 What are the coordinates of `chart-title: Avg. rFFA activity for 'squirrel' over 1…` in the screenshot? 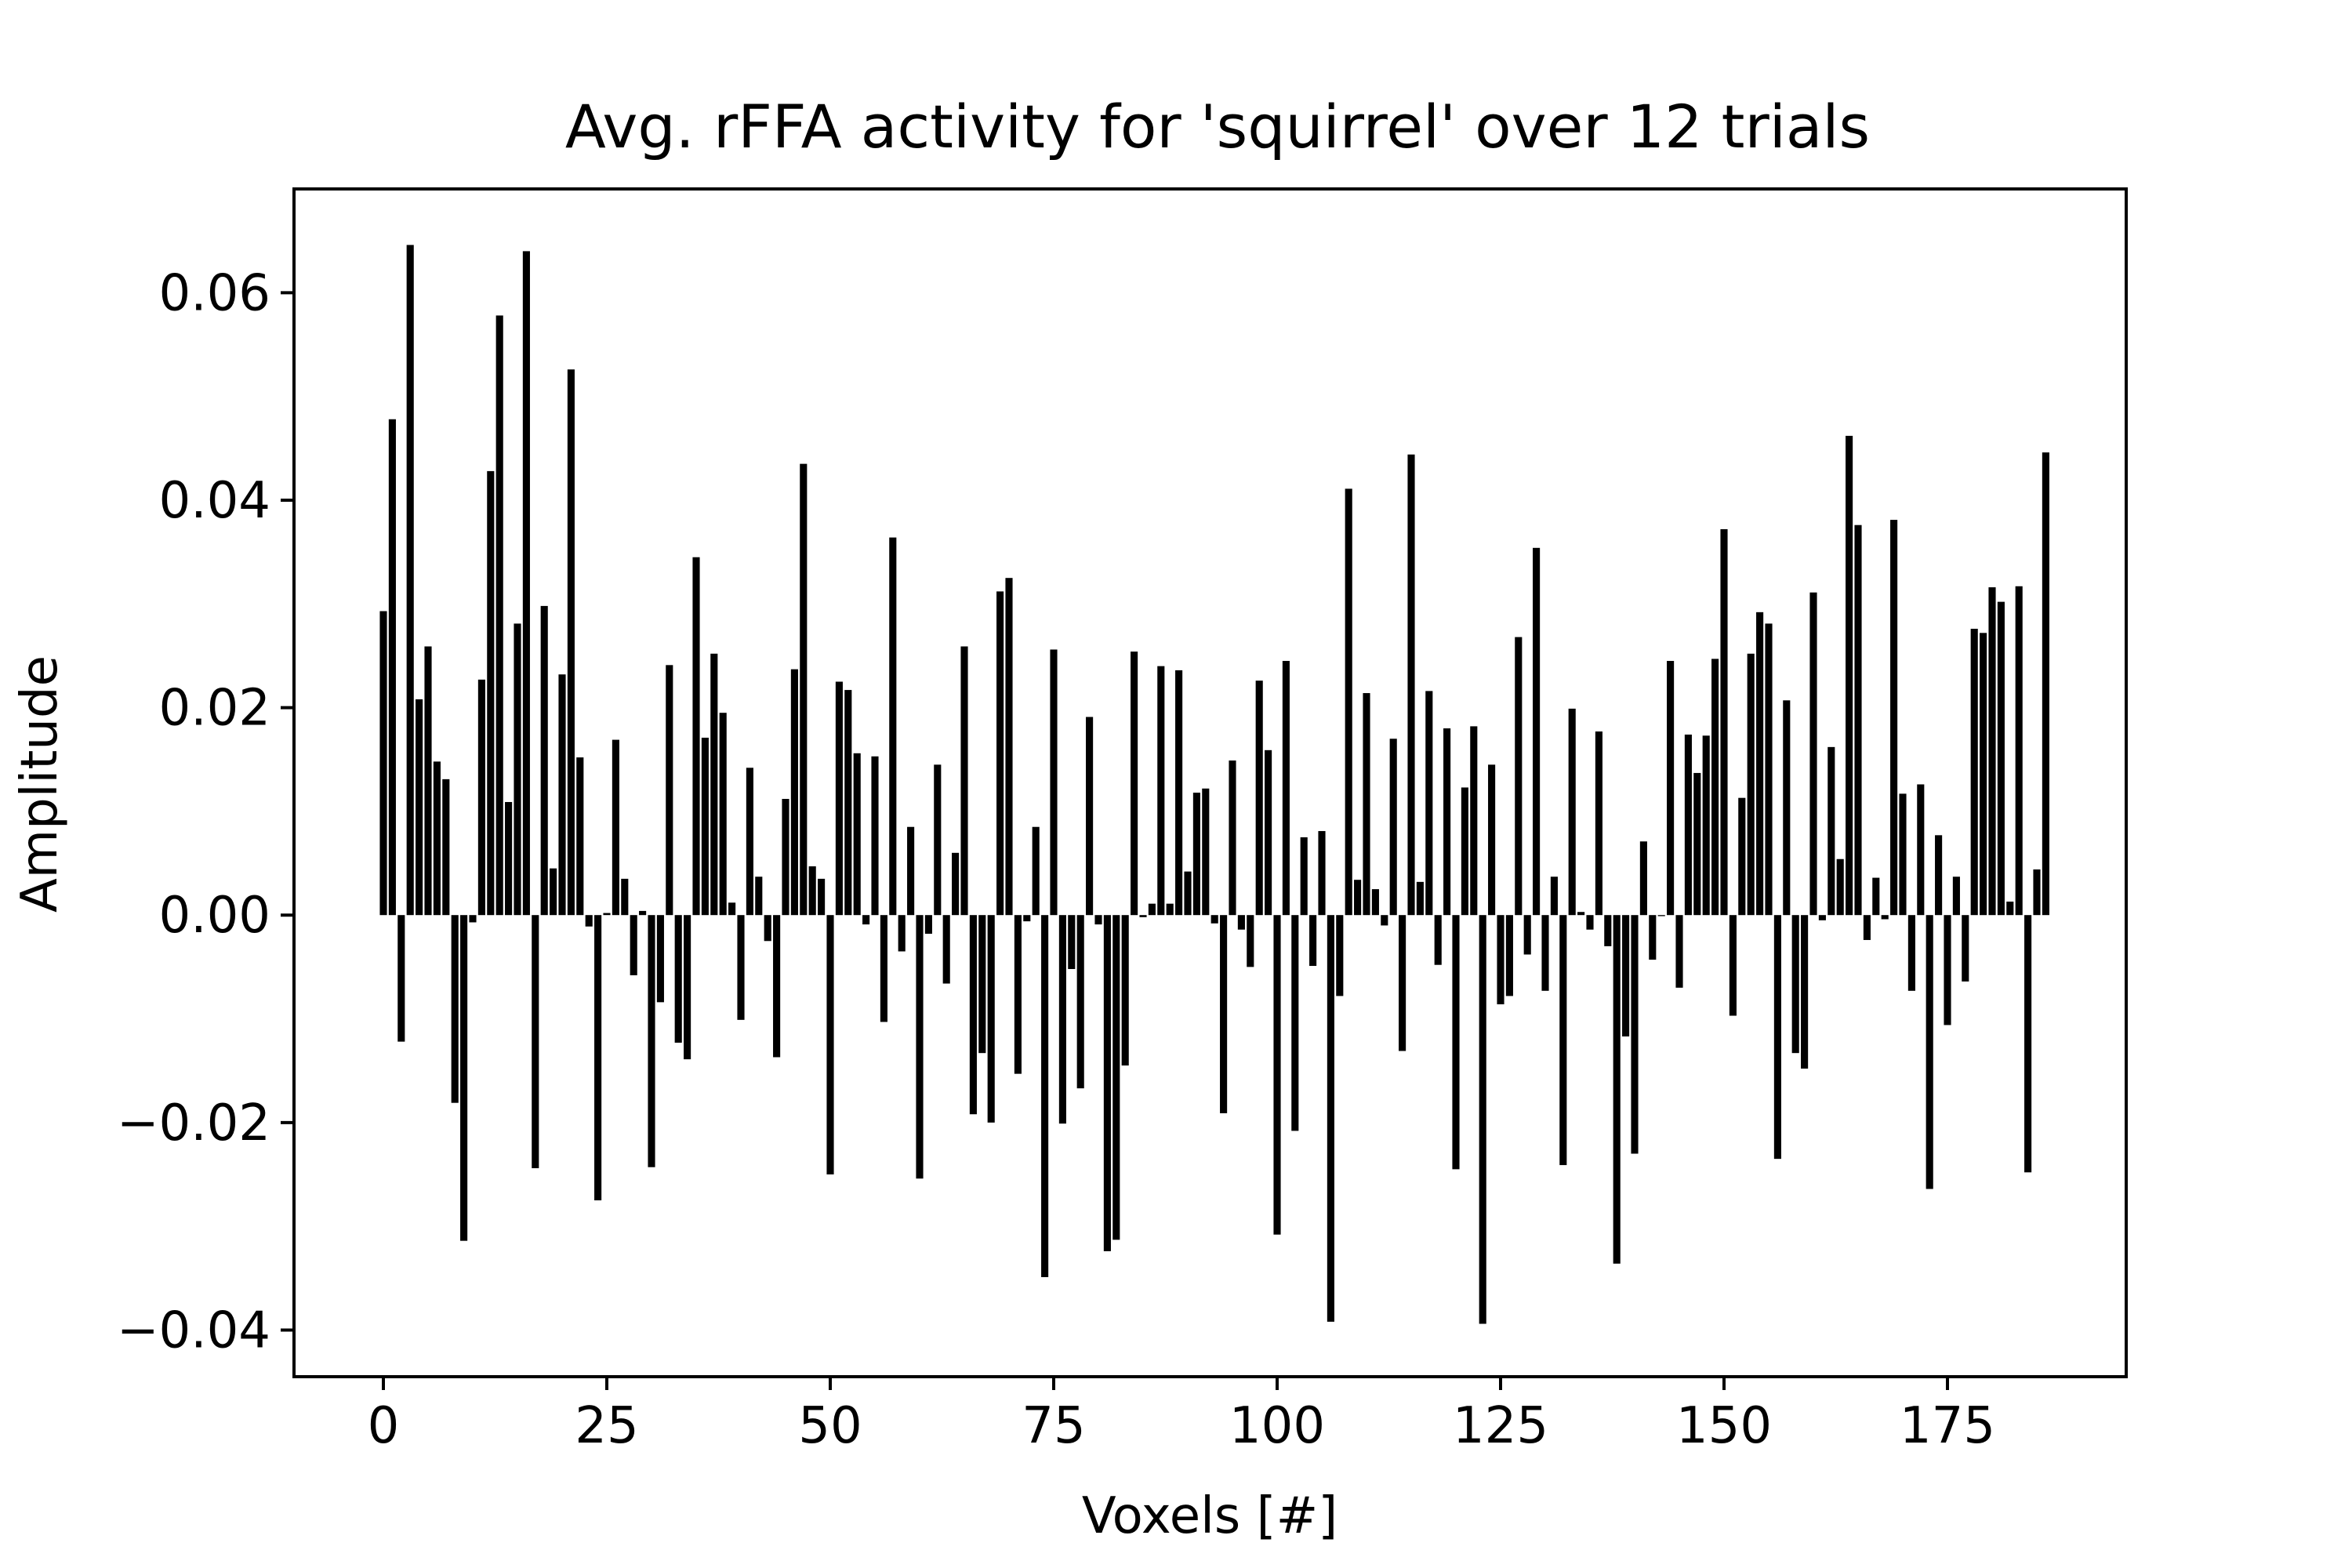 It's located at (1217, 127).